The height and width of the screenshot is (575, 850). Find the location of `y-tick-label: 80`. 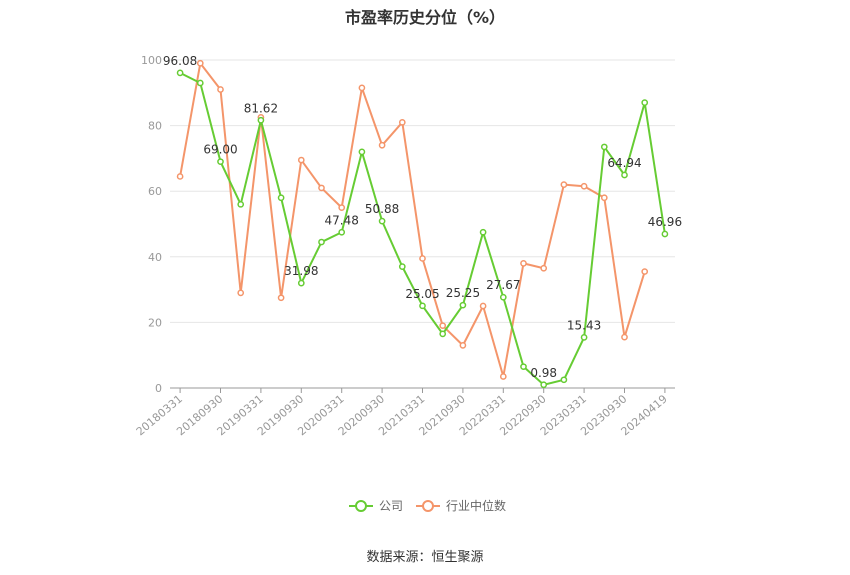

y-tick-label: 80 is located at coordinates (155, 126).